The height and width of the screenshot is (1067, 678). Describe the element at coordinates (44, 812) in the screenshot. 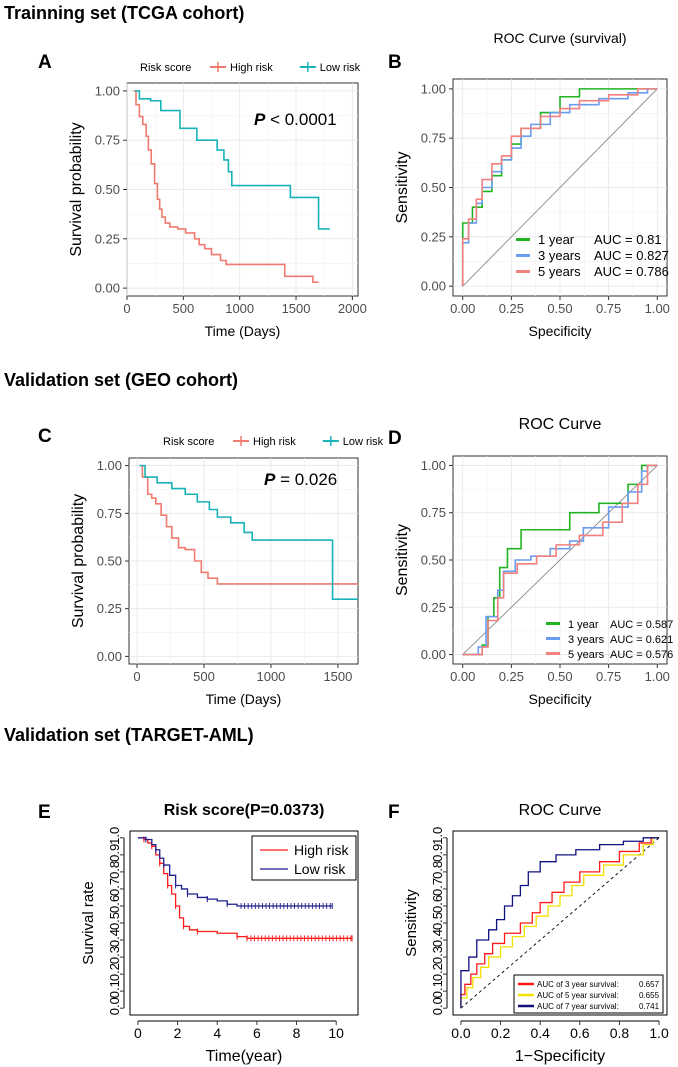

I see `panel-letter: E` at that location.